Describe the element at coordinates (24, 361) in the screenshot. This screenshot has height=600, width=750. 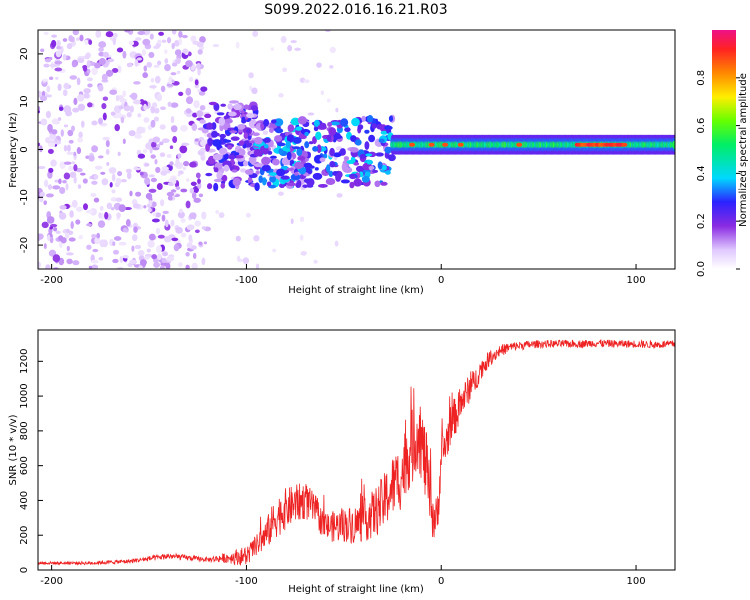
I see `snr-y-tick-label: 1200` at that location.